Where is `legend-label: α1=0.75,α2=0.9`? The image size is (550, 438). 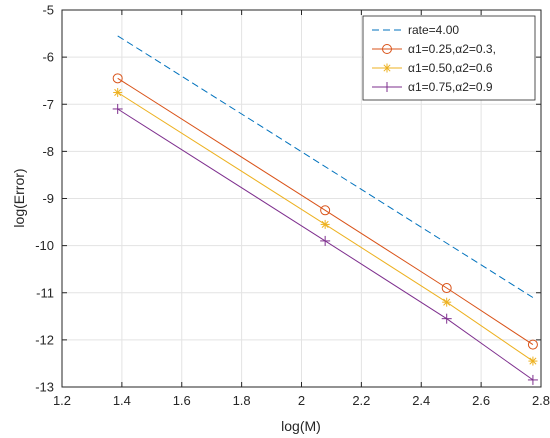
legend-label: α1=0.75,α2=0.9 is located at coordinates (450, 87).